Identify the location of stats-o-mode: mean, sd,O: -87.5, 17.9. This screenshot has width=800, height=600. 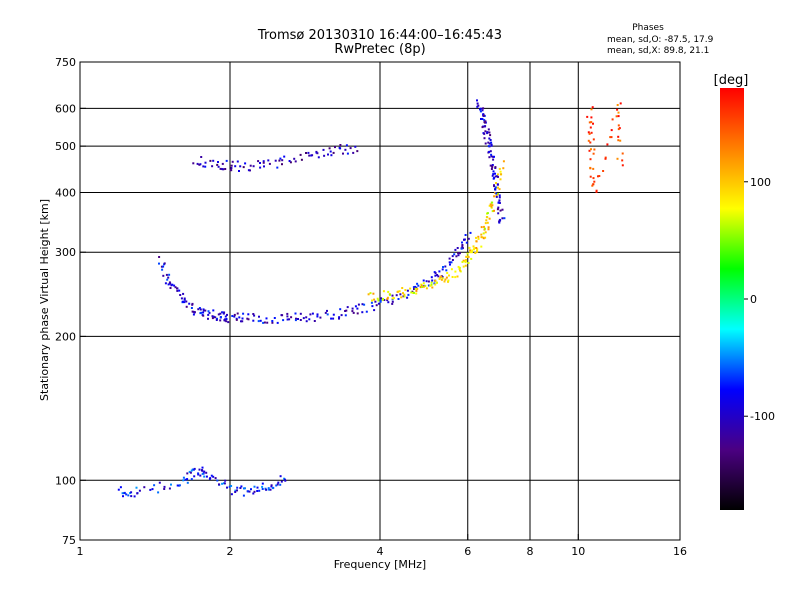
(660, 40).